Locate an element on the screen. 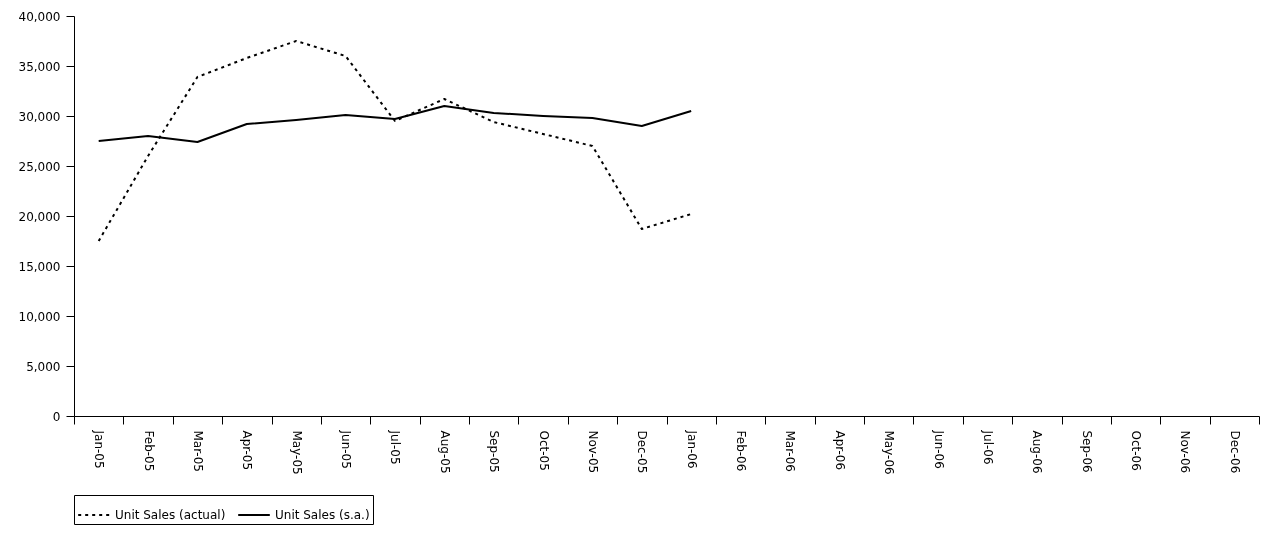 The width and height of the screenshot is (1281, 559). y-tick-label: 30,000 is located at coordinates (39, 116).